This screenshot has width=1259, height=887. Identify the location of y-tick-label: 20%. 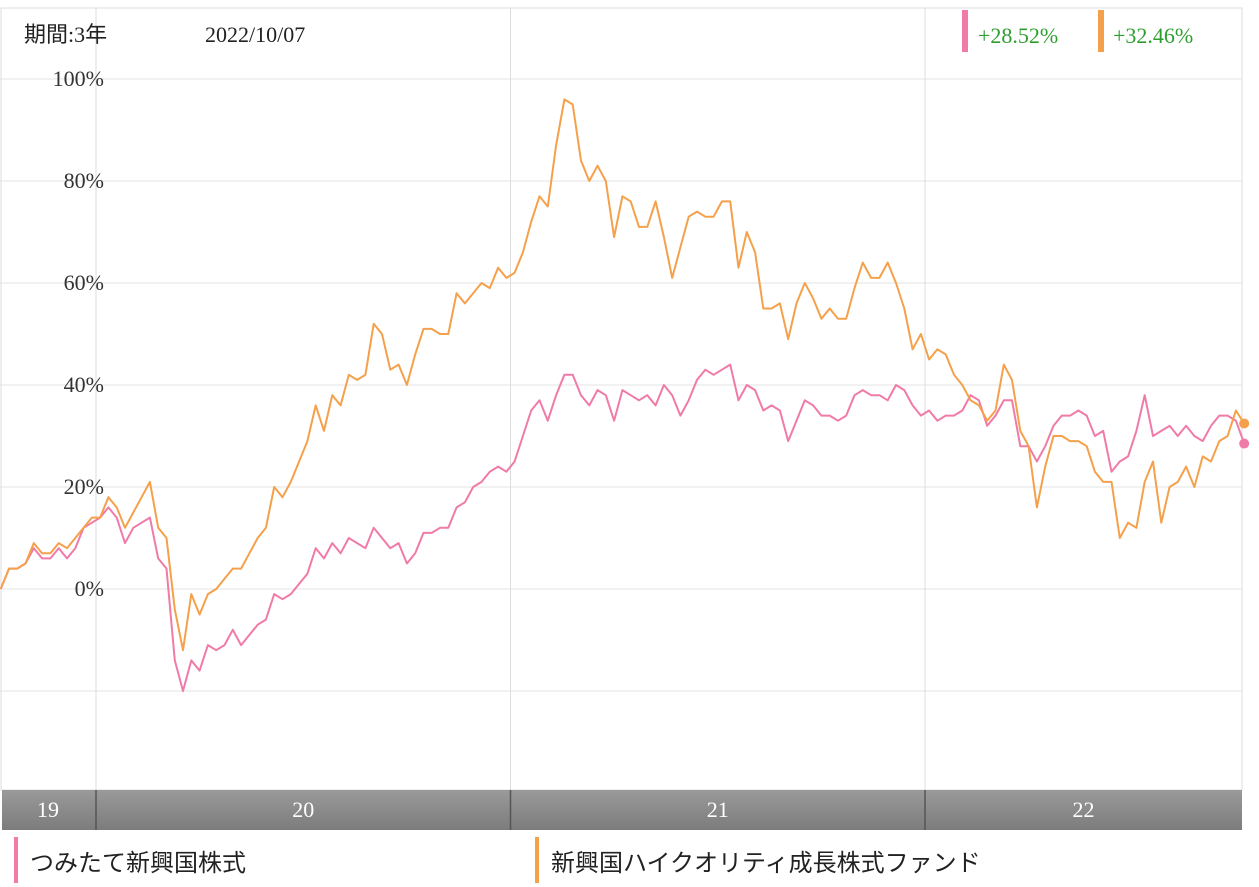
(84, 486).